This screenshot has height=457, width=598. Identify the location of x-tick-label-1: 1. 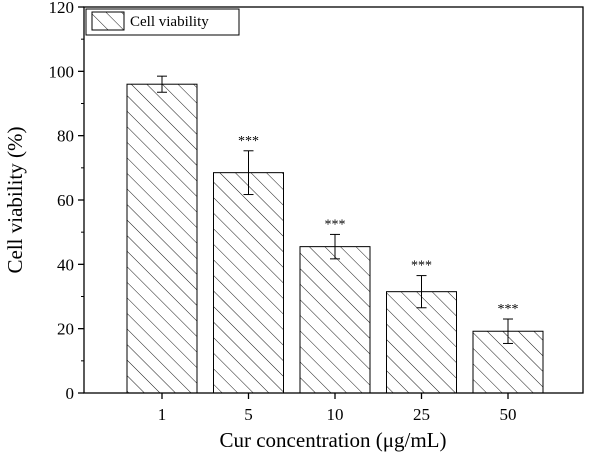
(162, 414).